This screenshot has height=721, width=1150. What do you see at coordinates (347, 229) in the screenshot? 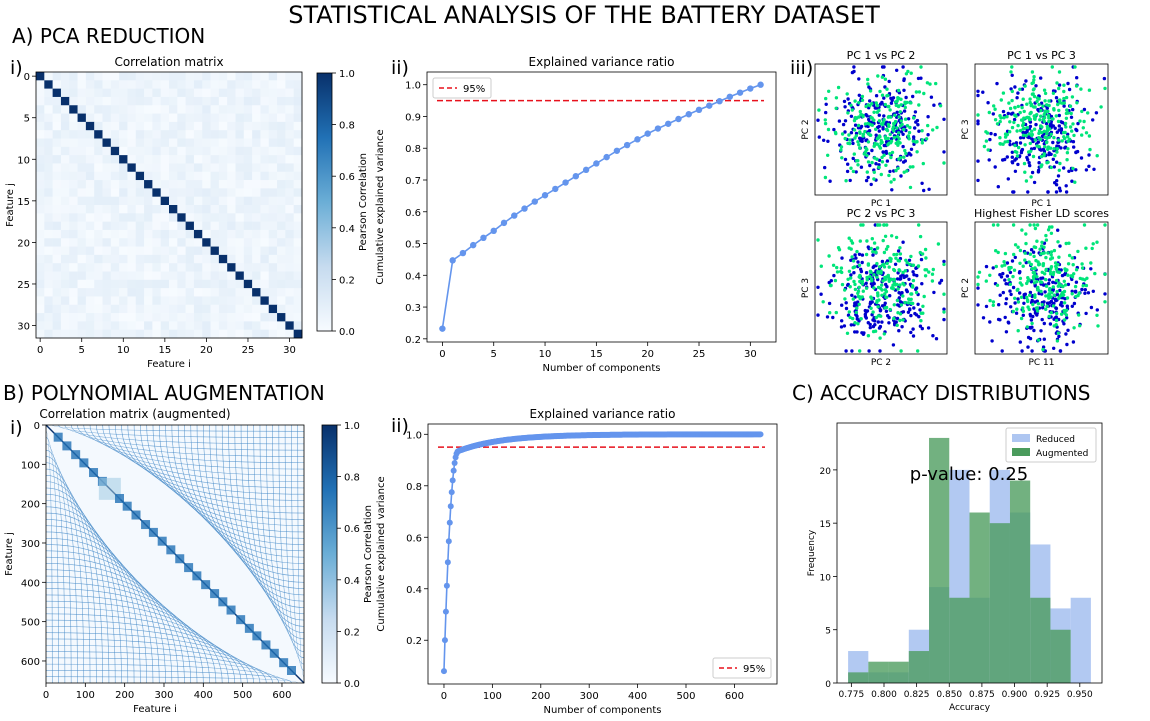
I see `corr-a-colorbar-tick-label: 0.4` at bounding box center [347, 229].